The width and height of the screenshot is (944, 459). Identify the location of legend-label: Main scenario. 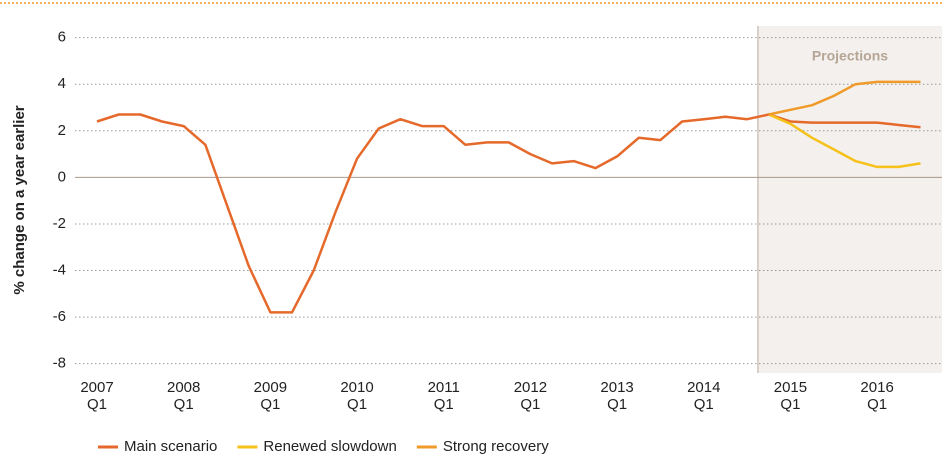
(170, 446).